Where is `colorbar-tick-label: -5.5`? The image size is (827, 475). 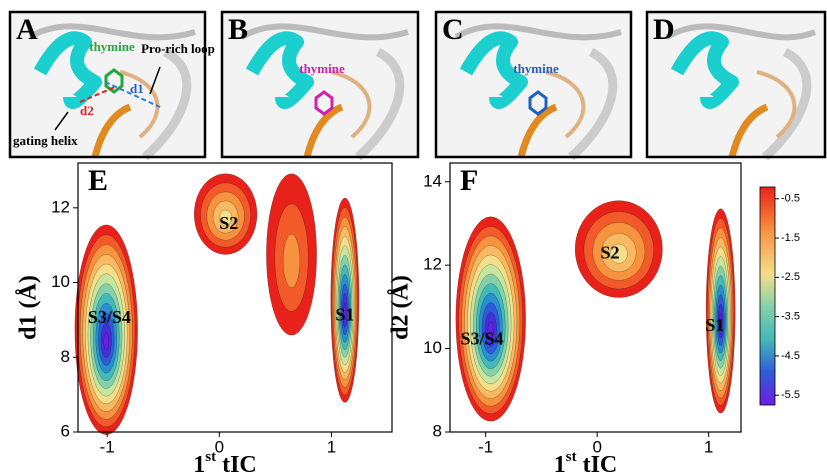
colorbar-tick-label: -5.5 is located at coordinates (790, 395).